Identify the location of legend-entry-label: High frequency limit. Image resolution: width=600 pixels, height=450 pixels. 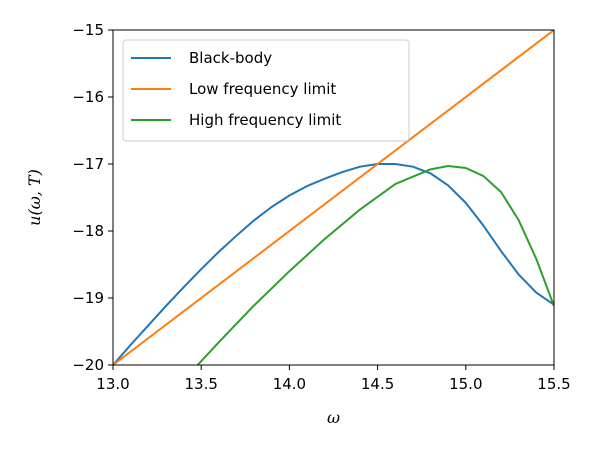
(265, 120).